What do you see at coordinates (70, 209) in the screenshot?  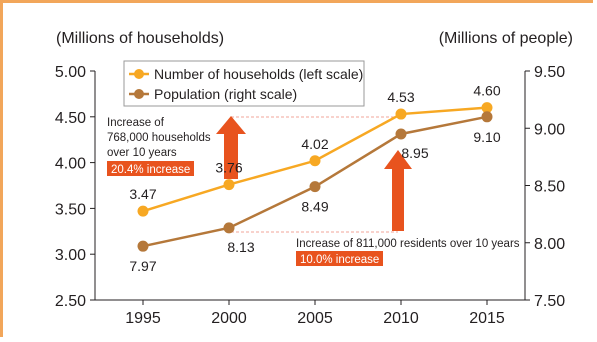 I see `left-tick-label: 3.50` at bounding box center [70, 209].